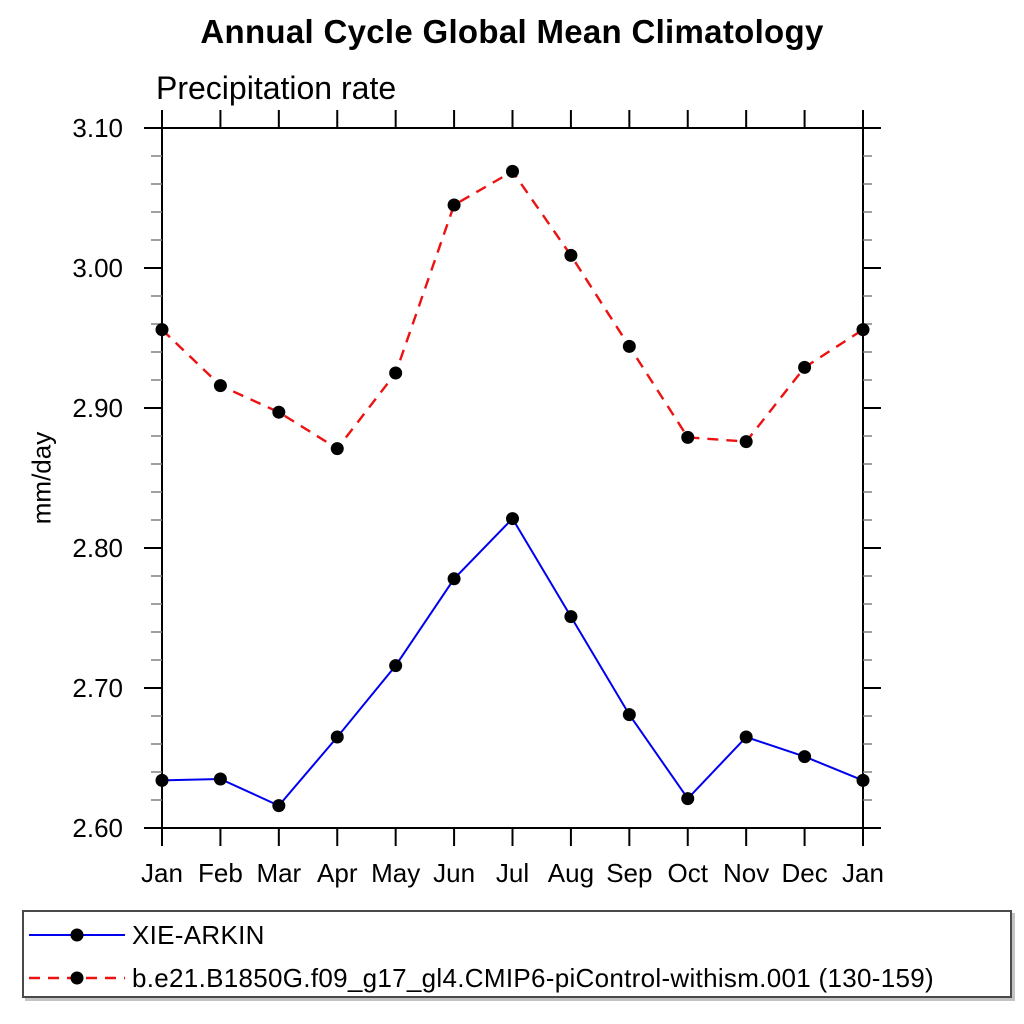 This screenshot has width=1024, height=1024. I want to click on legend-line-sample-solid, so click(77, 935).